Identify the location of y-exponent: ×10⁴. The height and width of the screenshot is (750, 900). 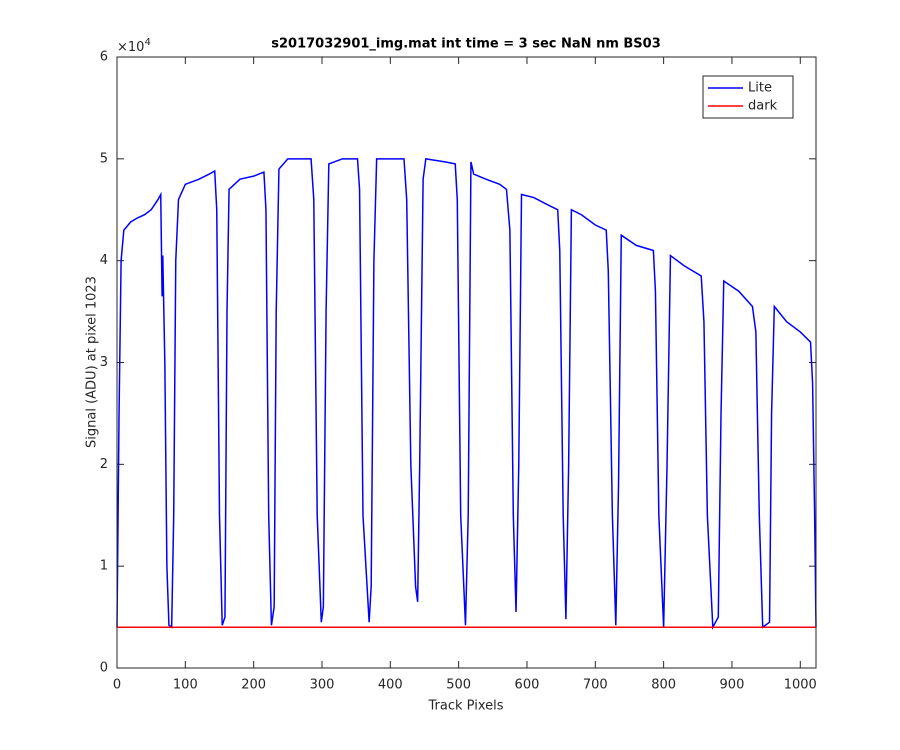
(134, 46).